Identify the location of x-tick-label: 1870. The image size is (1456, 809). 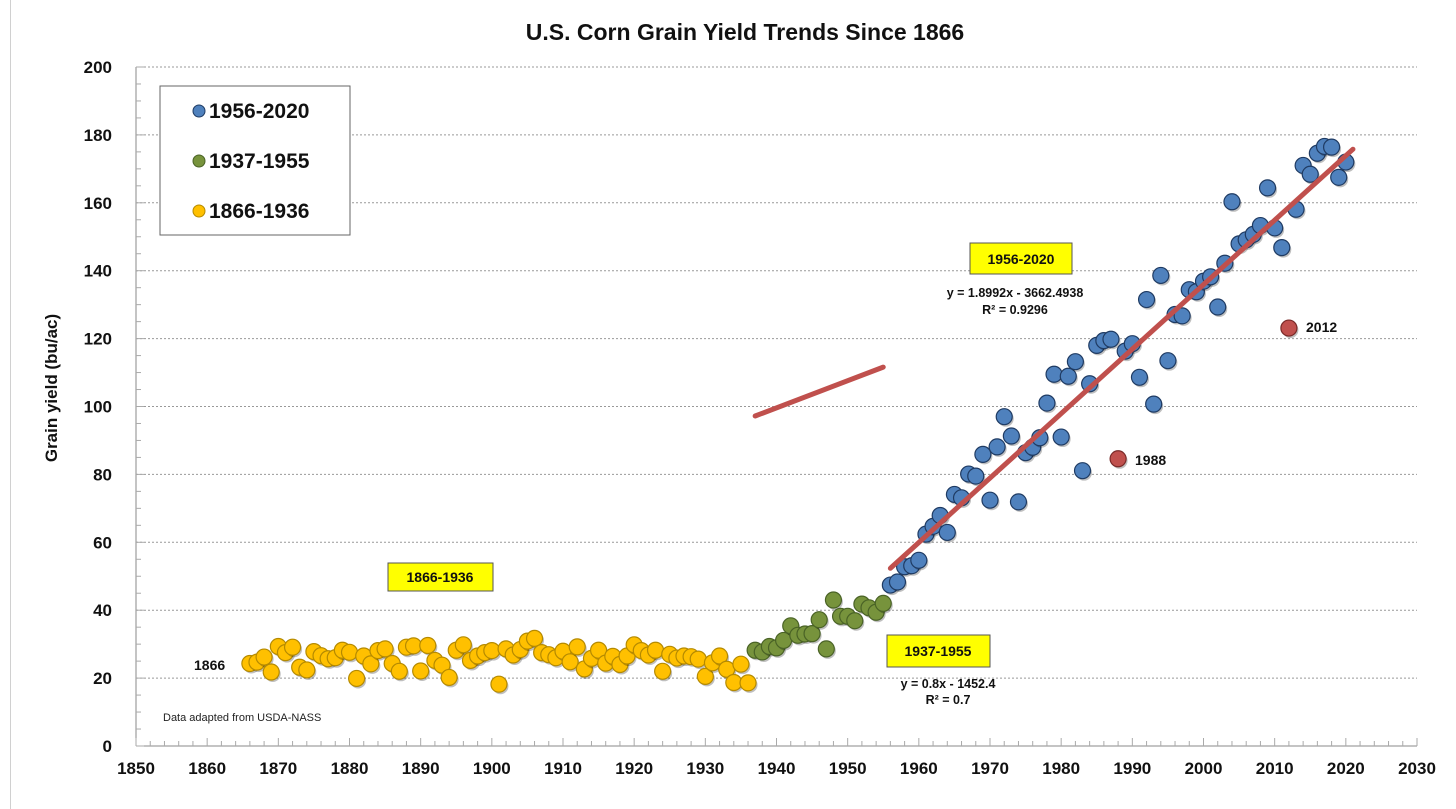
(278, 768).